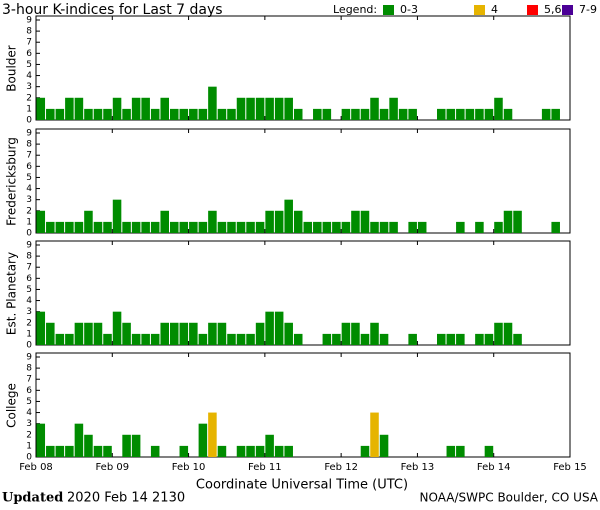 The width and height of the screenshot is (600, 510). I want to click on x-tick-label: Feb 14, so click(494, 467).